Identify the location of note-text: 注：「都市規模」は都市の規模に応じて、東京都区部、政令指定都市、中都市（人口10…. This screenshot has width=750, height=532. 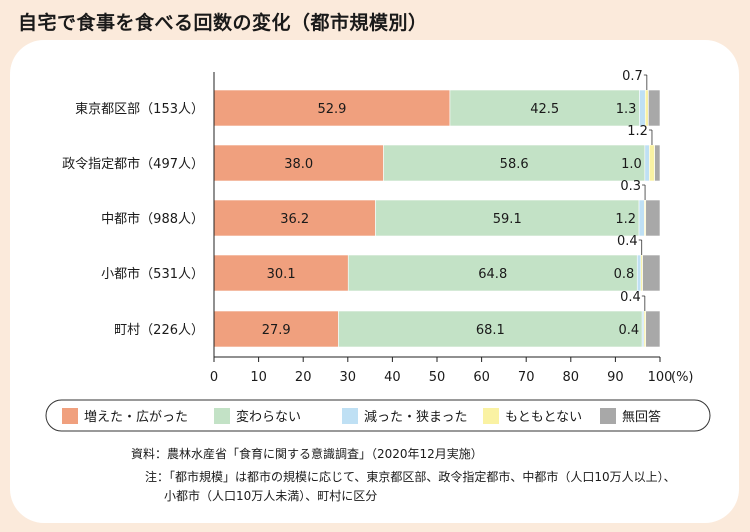
(425, 487).